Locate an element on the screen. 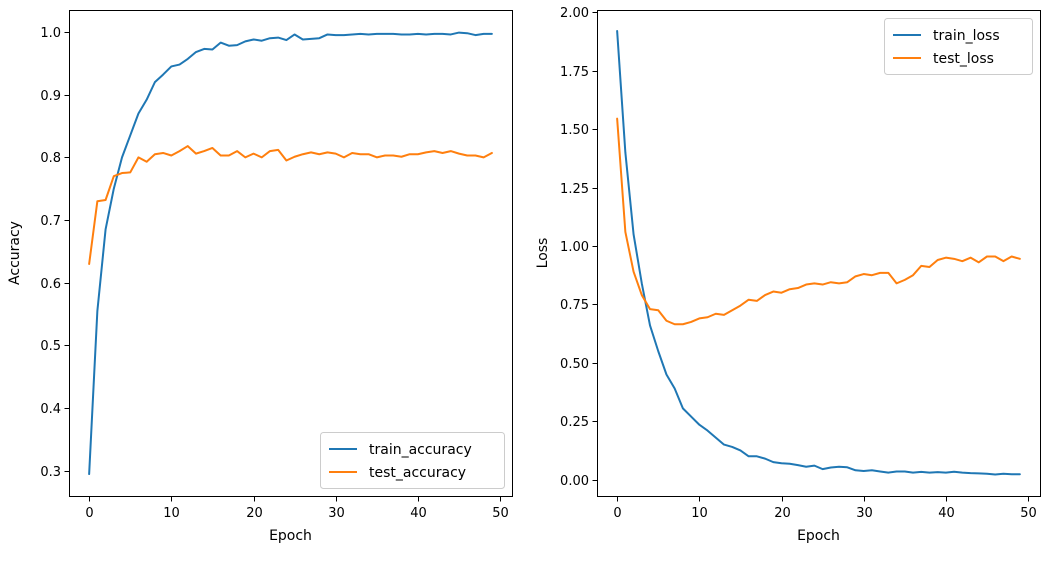 The width and height of the screenshot is (1048, 573). y-tick-label: 0.75 is located at coordinates (574, 305).